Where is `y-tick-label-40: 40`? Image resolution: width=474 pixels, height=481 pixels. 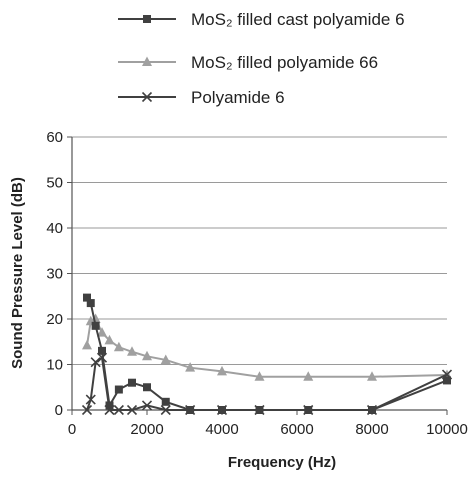 y-tick-label-40: 40 is located at coordinates (54, 228).